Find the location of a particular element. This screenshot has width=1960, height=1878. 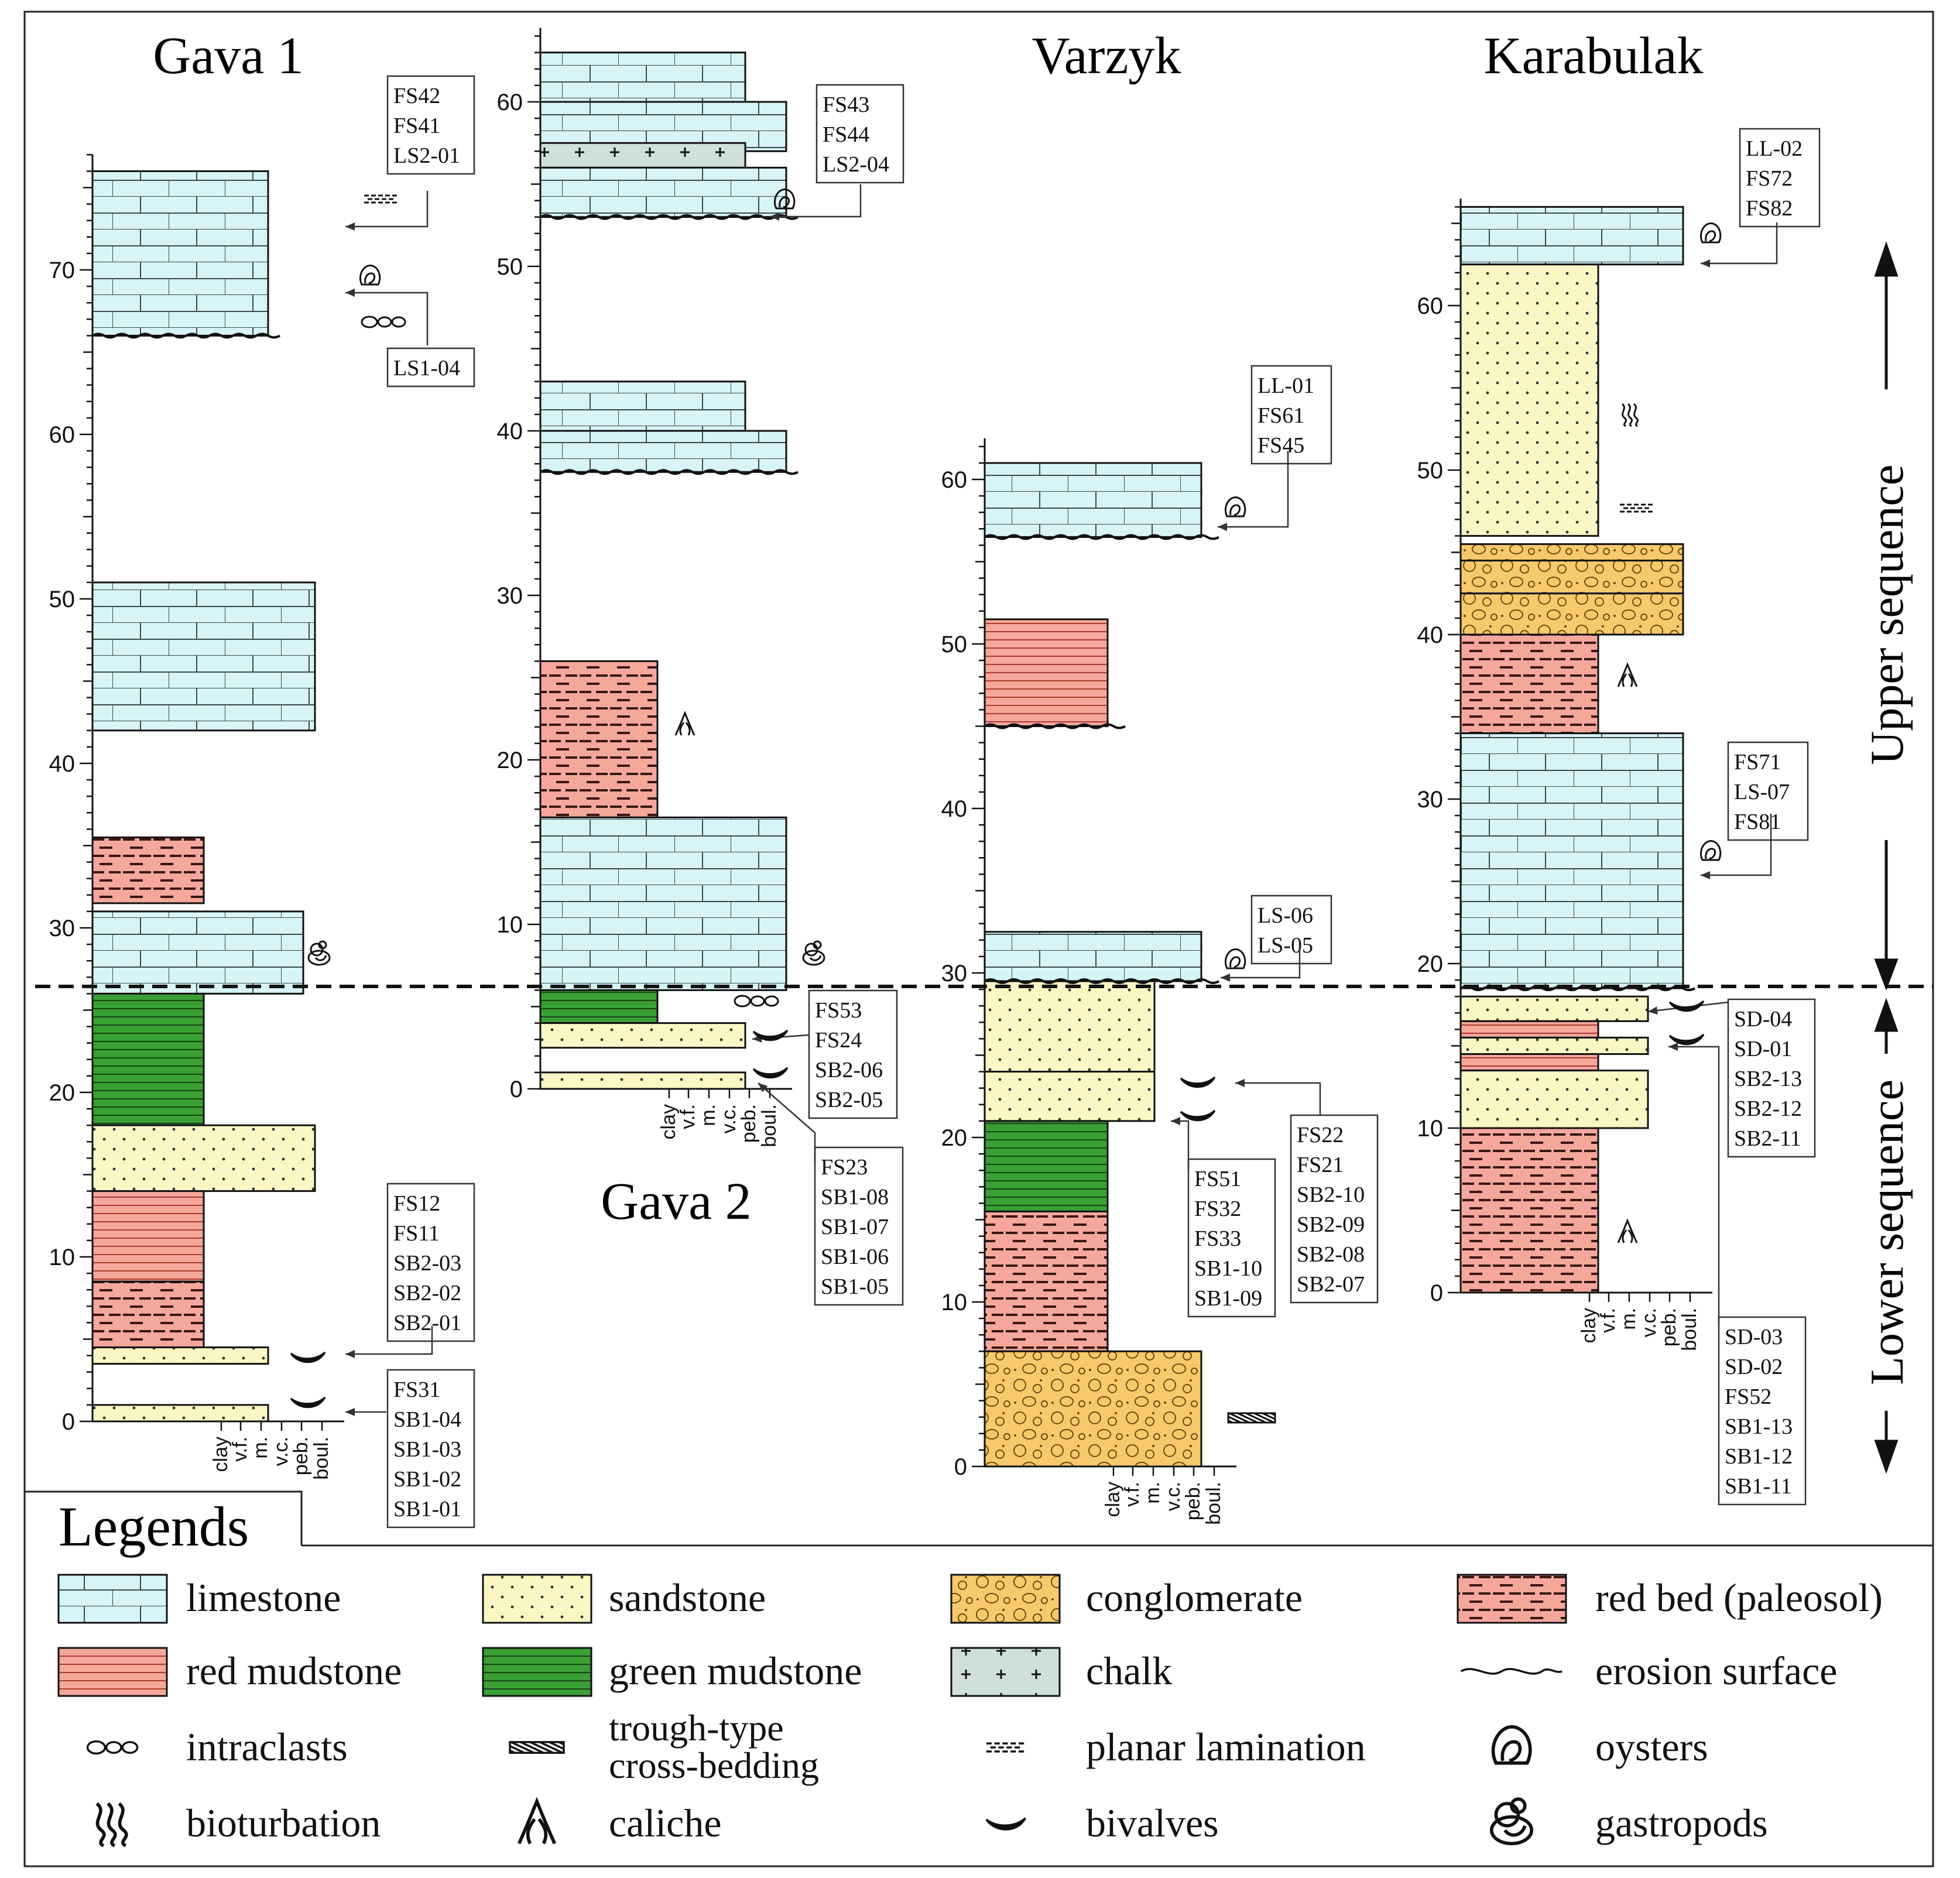

legend-item-redmud: red mudstone is located at coordinates (230, 1672).